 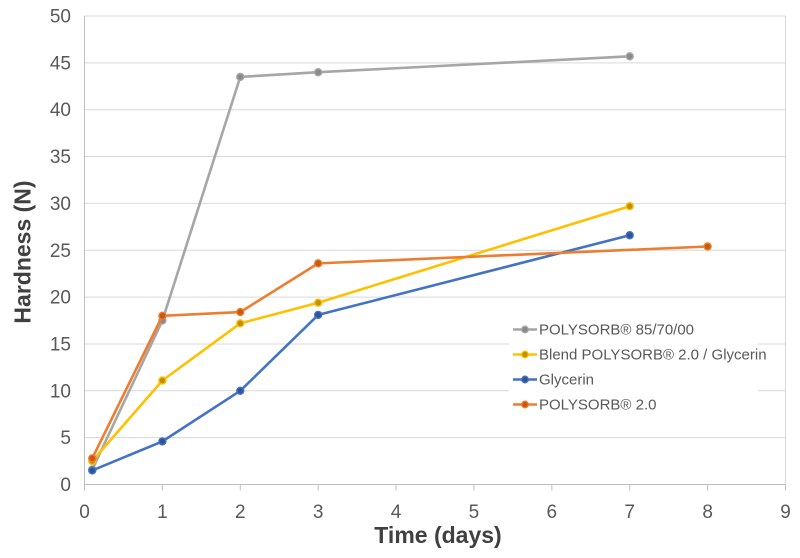 I want to click on data-point-glycerin-x7, so click(x=629, y=235).